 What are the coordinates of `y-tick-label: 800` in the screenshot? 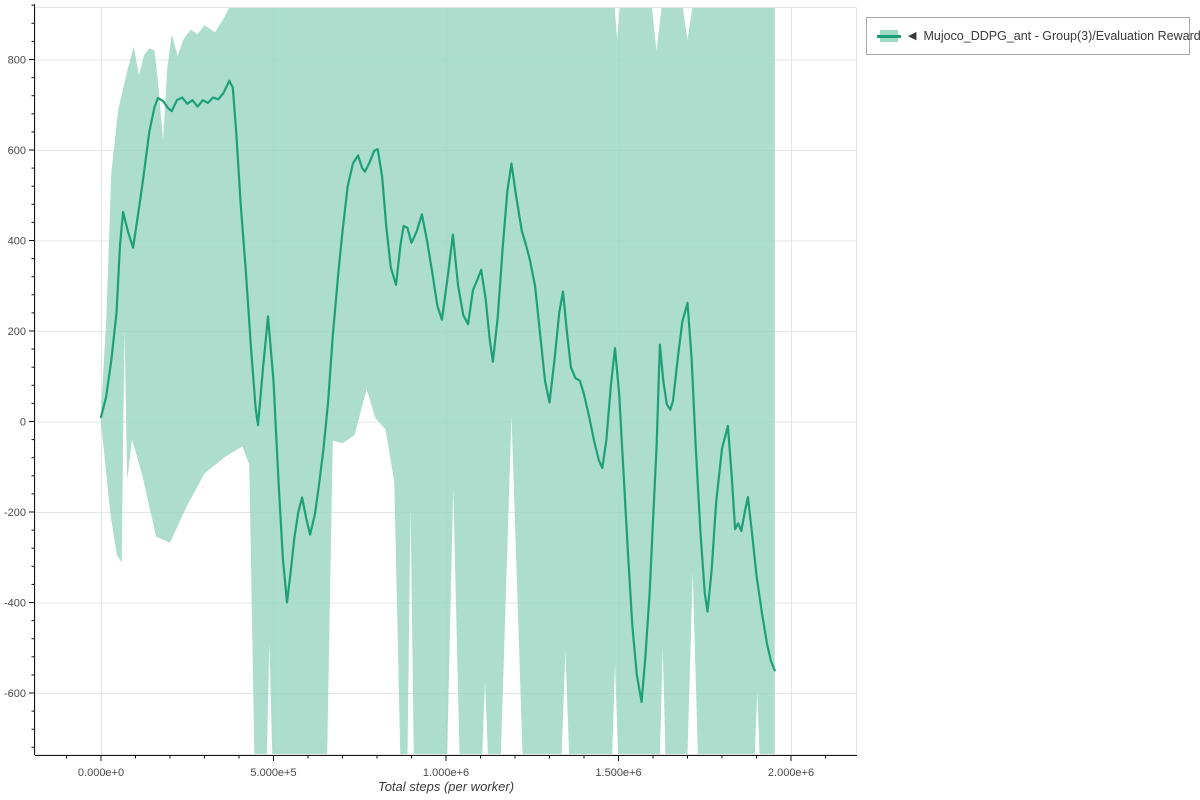 It's located at (17, 61).